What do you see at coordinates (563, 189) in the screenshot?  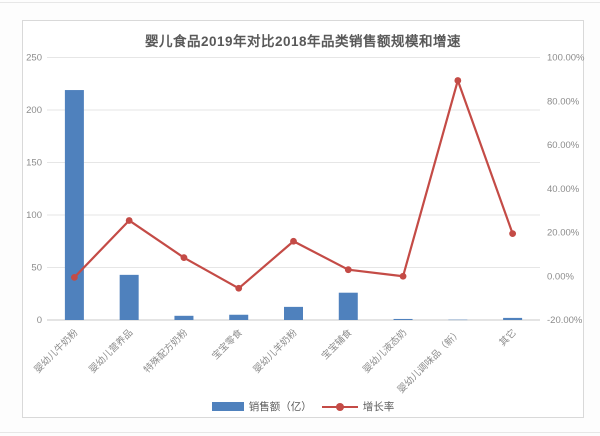 I see `right-axis-tick-label: 40.00%` at bounding box center [563, 189].